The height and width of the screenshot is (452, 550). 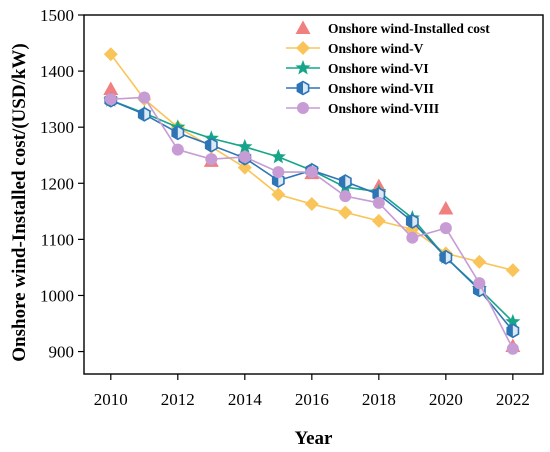 I want to click on x-tick-label: 2012, so click(x=178, y=399).